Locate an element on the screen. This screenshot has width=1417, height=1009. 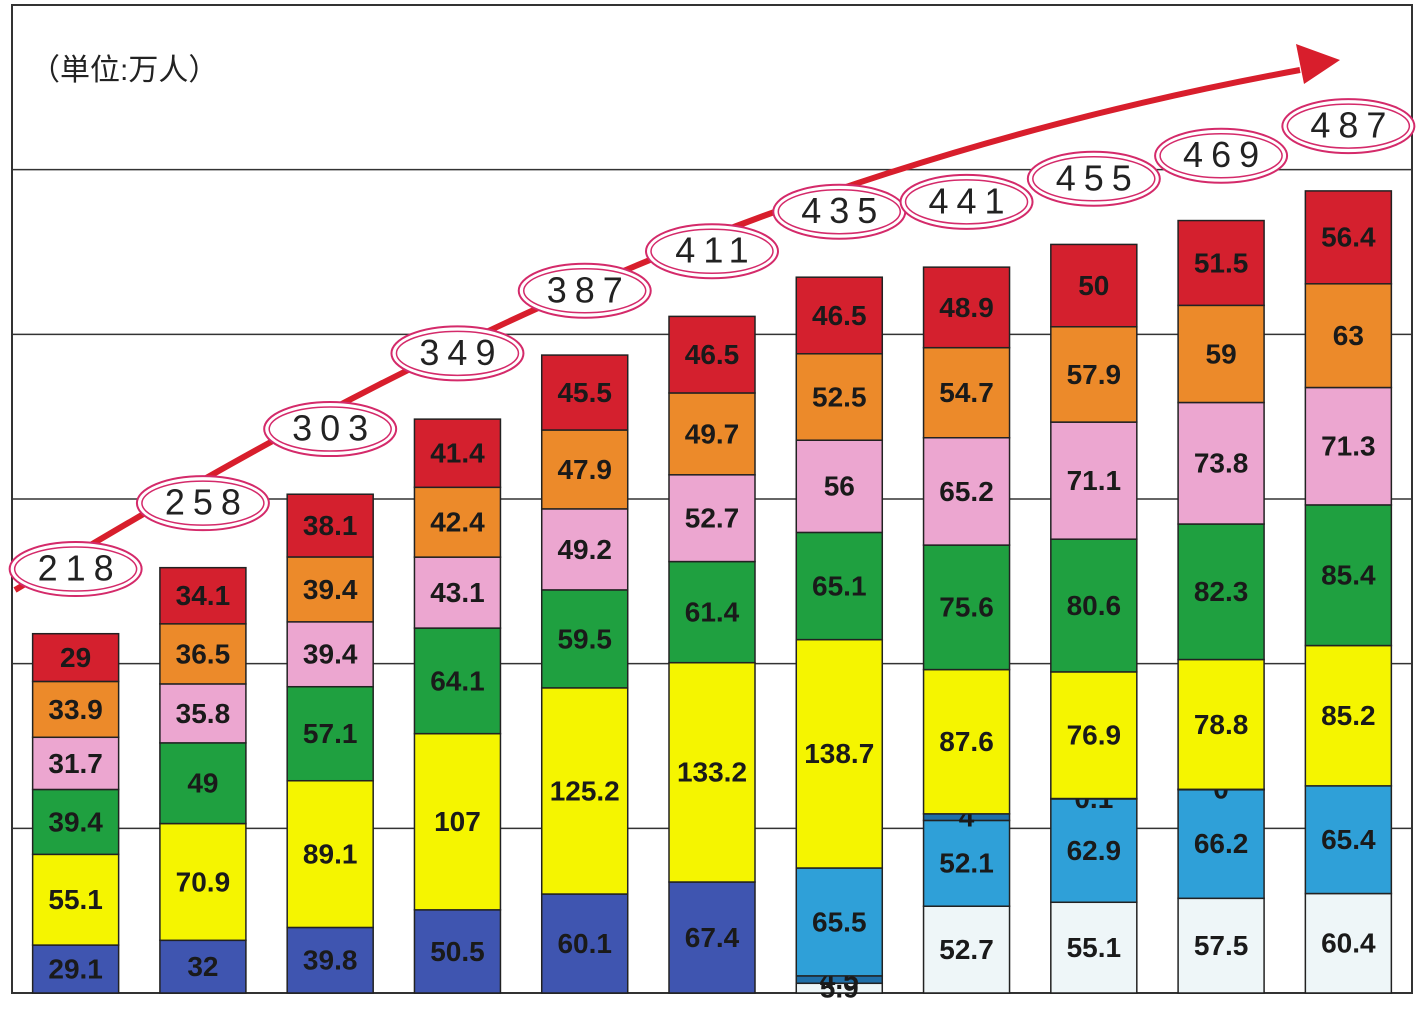
segment-label: 61.4 is located at coordinates (712, 612).